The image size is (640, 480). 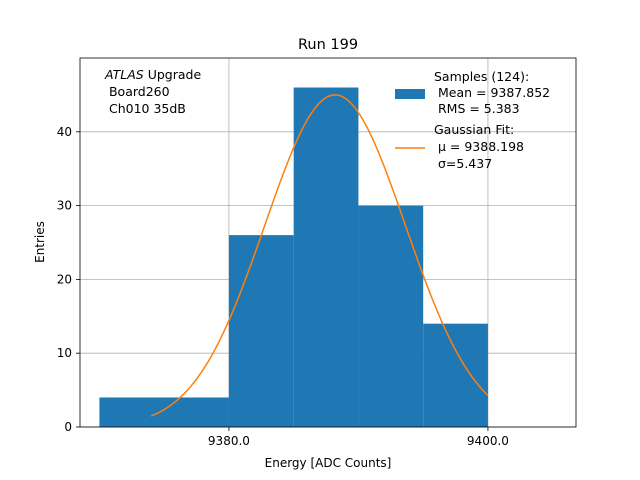 I want to click on annotation-line-1: ATLAS Upgrade, so click(x=152, y=74).